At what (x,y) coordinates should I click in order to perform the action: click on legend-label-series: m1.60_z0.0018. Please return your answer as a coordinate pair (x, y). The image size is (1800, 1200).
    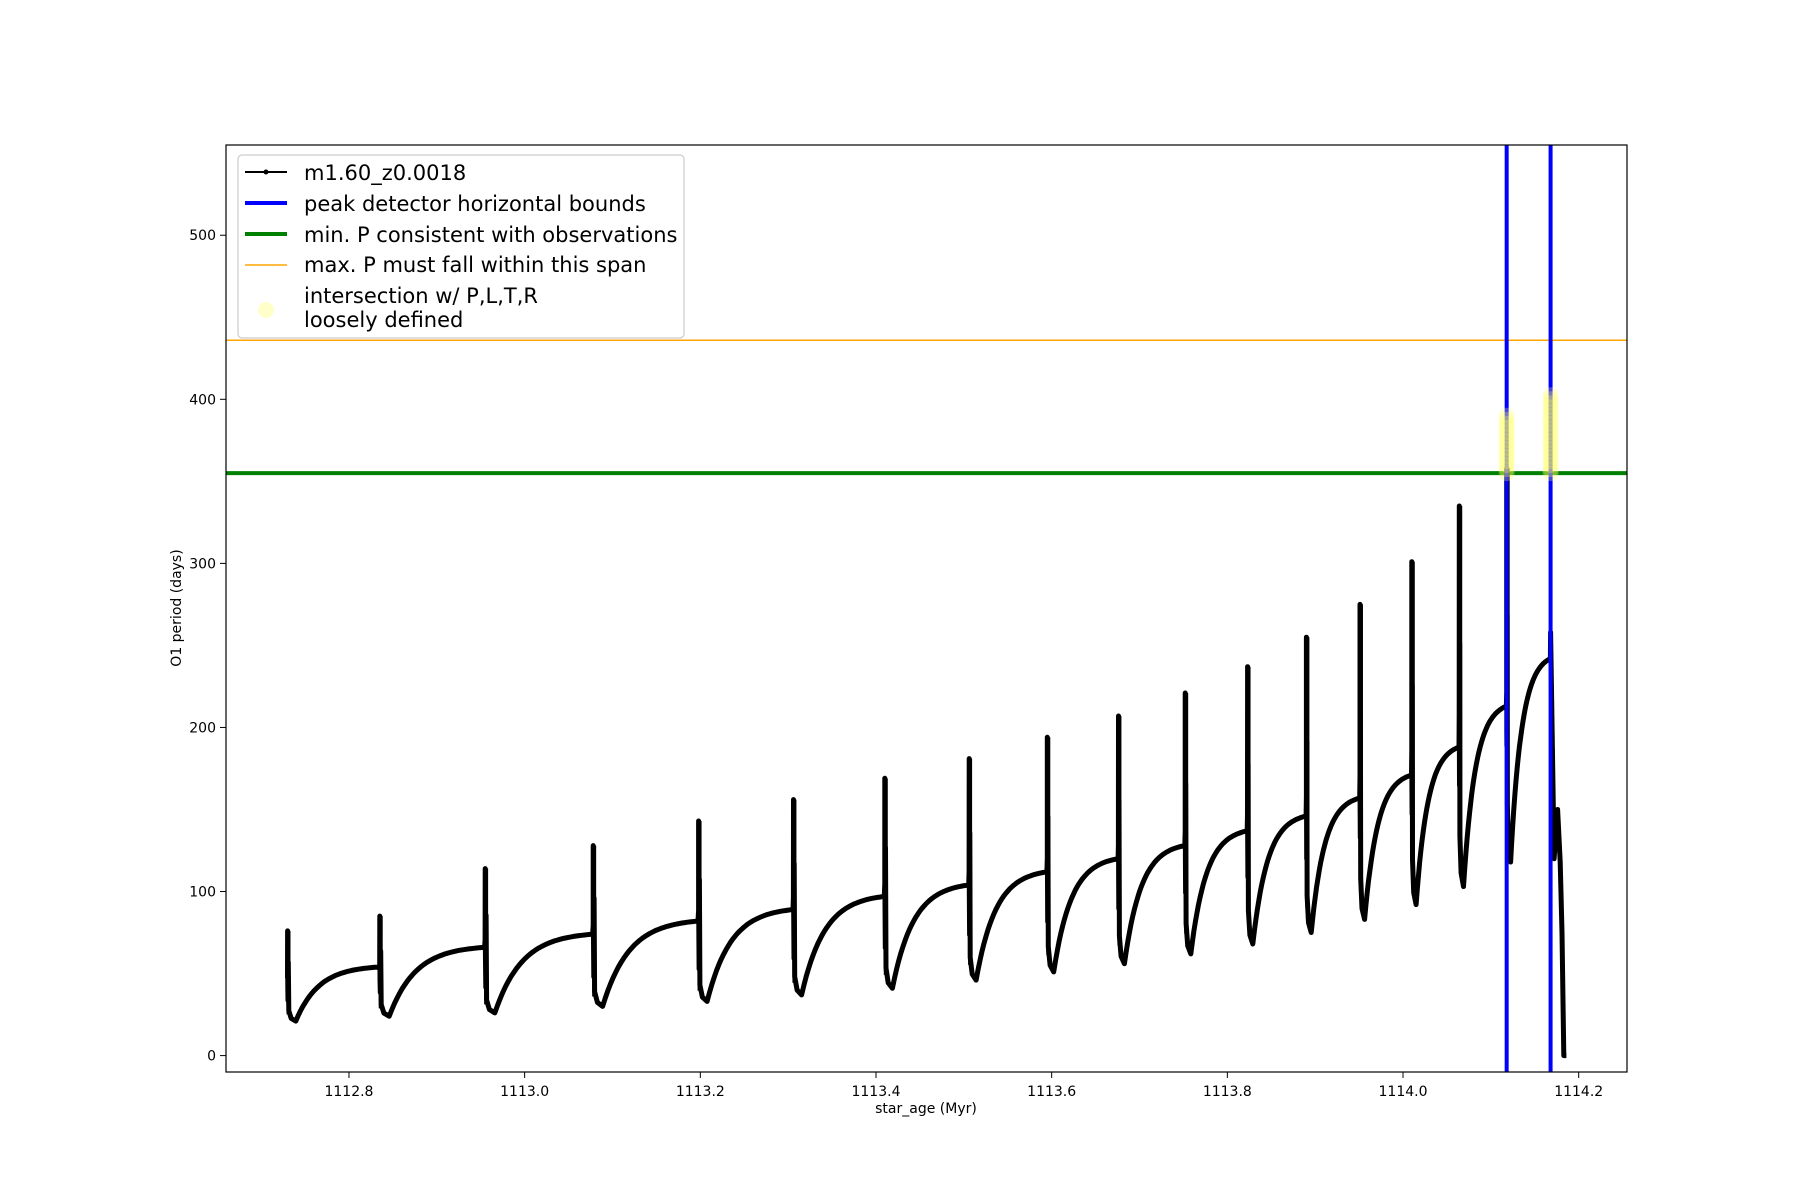
    Looking at the image, I should click on (385, 173).